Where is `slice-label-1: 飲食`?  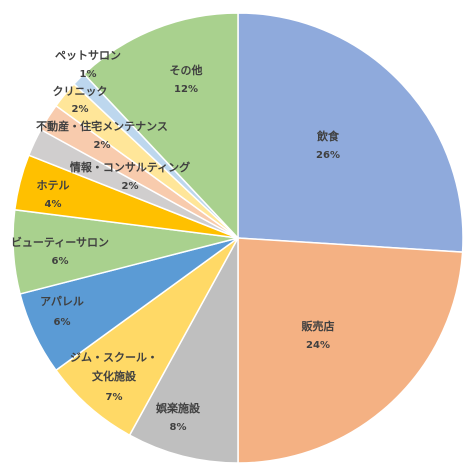
slice-label-1: 飲食 is located at coordinates (328, 136).